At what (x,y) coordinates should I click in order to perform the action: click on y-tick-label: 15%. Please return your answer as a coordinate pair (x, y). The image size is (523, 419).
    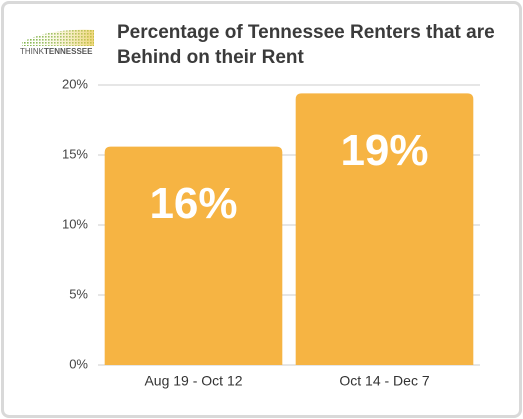
    Looking at the image, I should click on (75, 153).